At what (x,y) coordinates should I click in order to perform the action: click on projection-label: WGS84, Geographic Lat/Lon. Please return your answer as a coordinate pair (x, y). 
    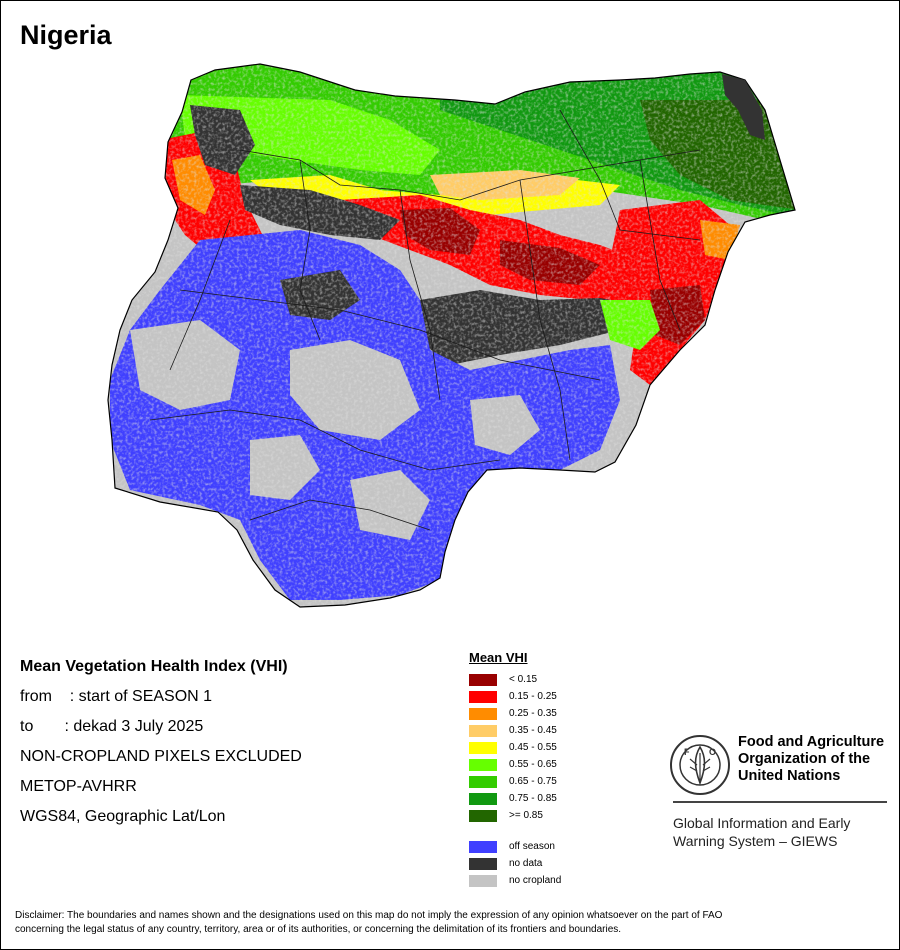
    Looking at the image, I should click on (123, 816).